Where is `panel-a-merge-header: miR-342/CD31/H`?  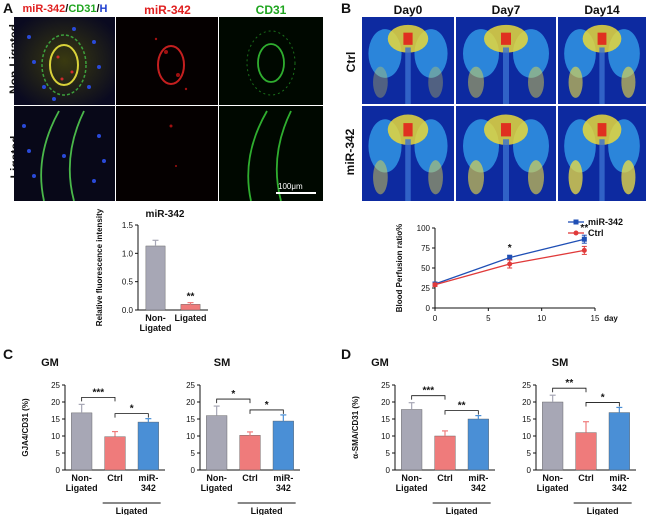 panel-a-merge-header: miR-342/CD31/H is located at coordinates (65, 9).